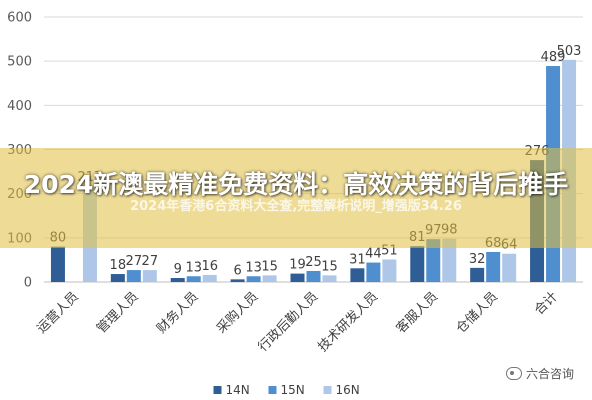 This screenshot has height=400, width=592. I want to click on data-label: 25, so click(313, 262).